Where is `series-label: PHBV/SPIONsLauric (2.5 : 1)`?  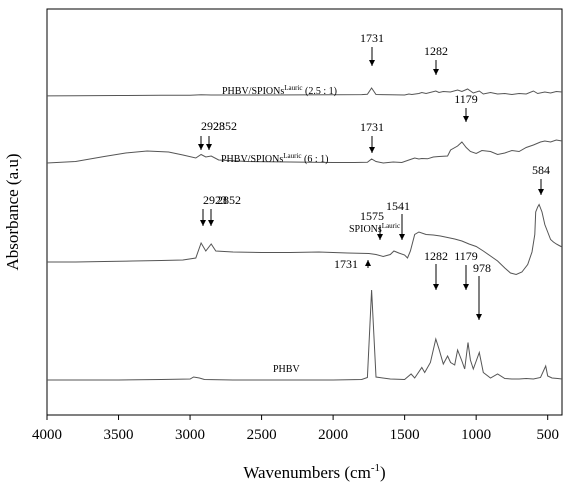
series-label: PHBV/SPIONsLauric (2.5 : 1) is located at coordinates (279, 90).